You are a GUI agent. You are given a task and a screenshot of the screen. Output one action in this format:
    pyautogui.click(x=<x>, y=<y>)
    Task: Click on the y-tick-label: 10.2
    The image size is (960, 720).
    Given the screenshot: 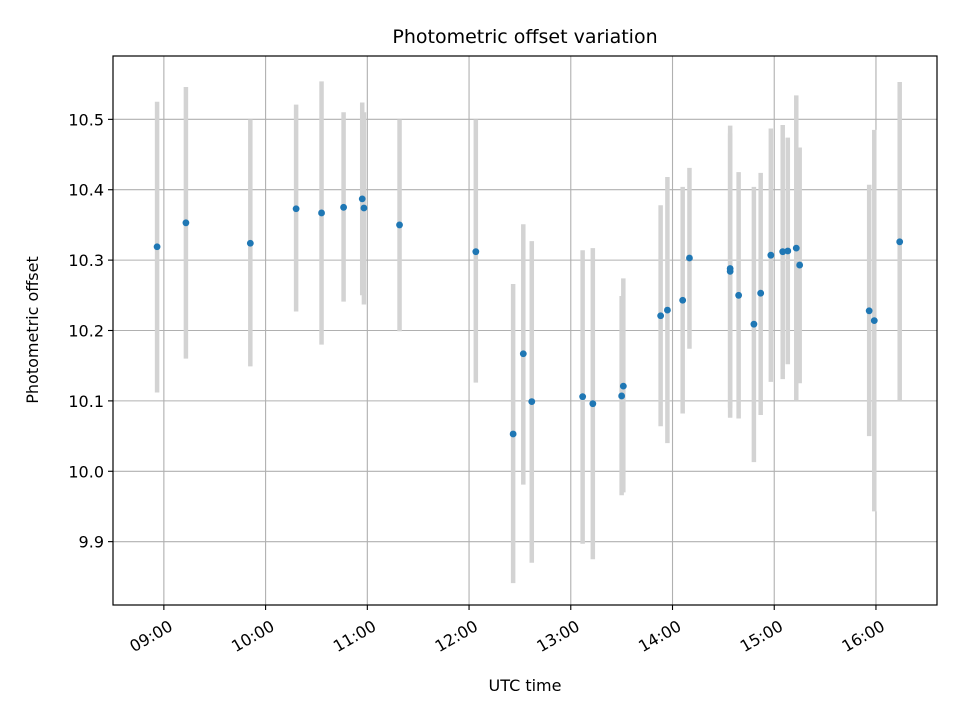 What is the action you would take?
    pyautogui.click(x=86, y=331)
    